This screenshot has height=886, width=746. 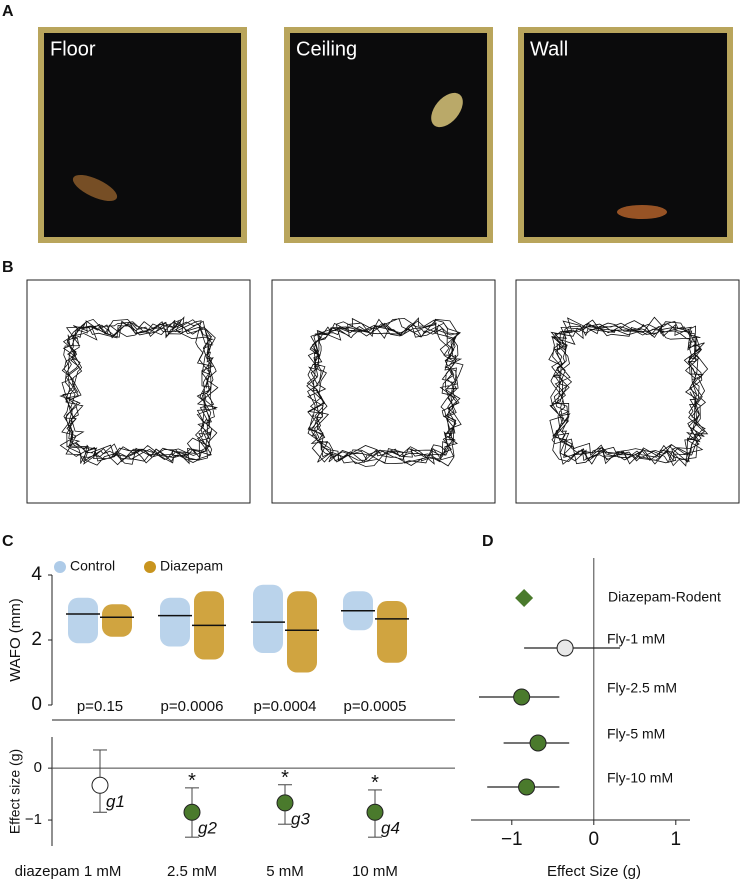 What do you see at coordinates (636, 734) in the screenshot?
I see `row-label: Fly-5 mM` at bounding box center [636, 734].